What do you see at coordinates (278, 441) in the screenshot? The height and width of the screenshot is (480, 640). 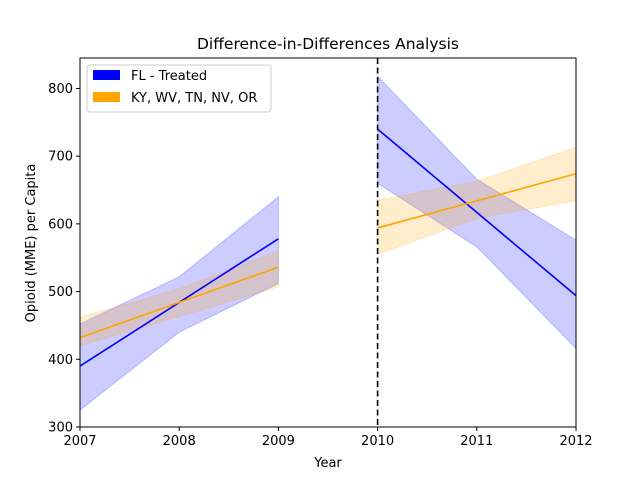 I see `x-tick-label-2009: 2009` at bounding box center [278, 441].